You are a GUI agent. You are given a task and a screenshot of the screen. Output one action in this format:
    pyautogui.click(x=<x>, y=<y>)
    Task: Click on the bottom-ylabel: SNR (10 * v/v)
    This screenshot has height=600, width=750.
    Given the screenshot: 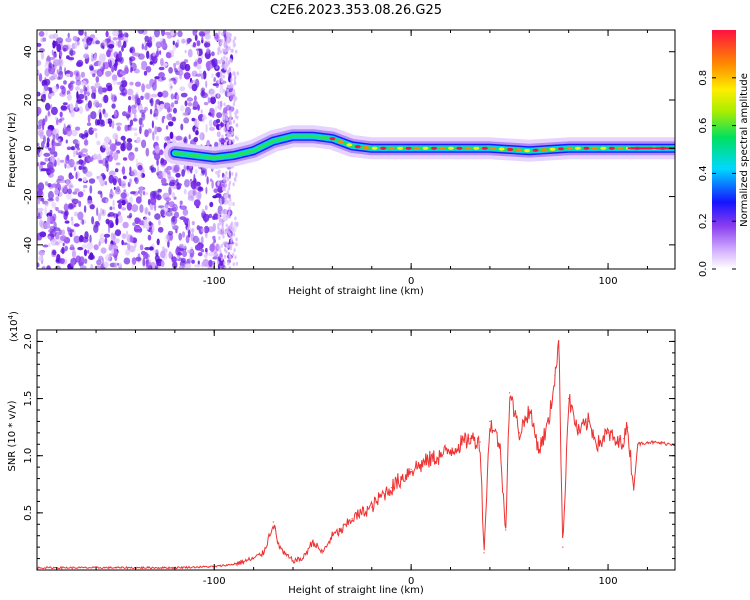 What is the action you would take?
    pyautogui.click(x=12, y=435)
    